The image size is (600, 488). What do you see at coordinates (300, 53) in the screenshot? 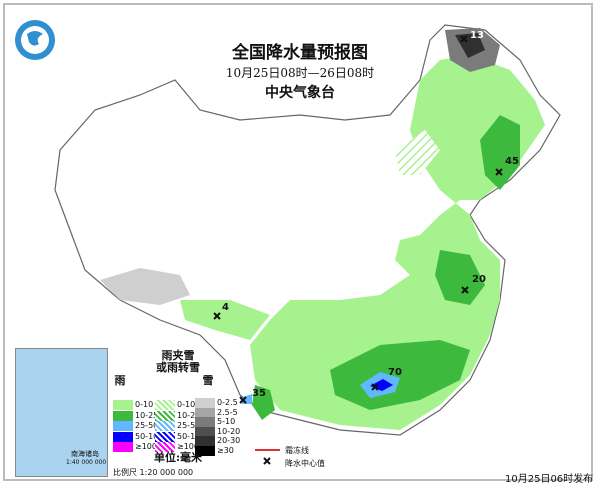
I see `map-title: 全国降水量预报图` at bounding box center [300, 53].